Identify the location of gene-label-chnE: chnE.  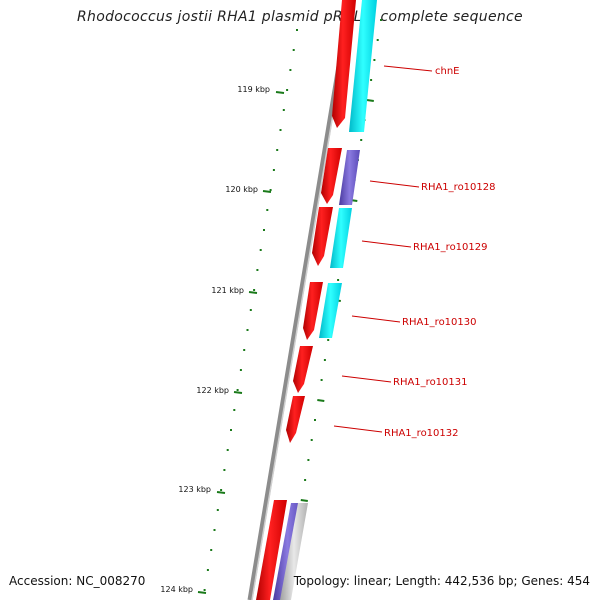
(421, 71).